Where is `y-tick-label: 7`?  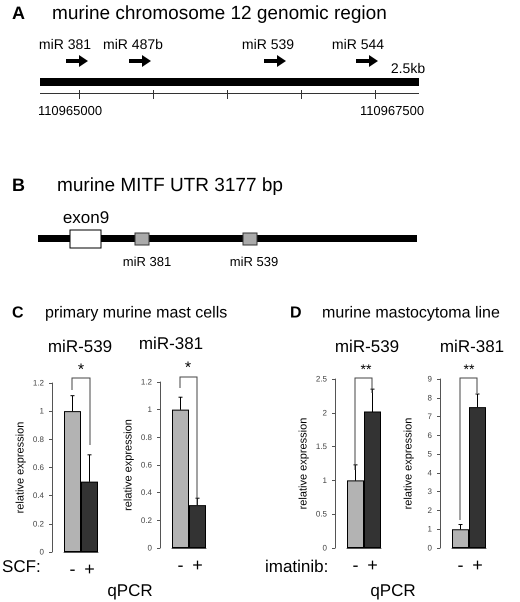
y-tick-label: 7 is located at coordinates (430, 417).